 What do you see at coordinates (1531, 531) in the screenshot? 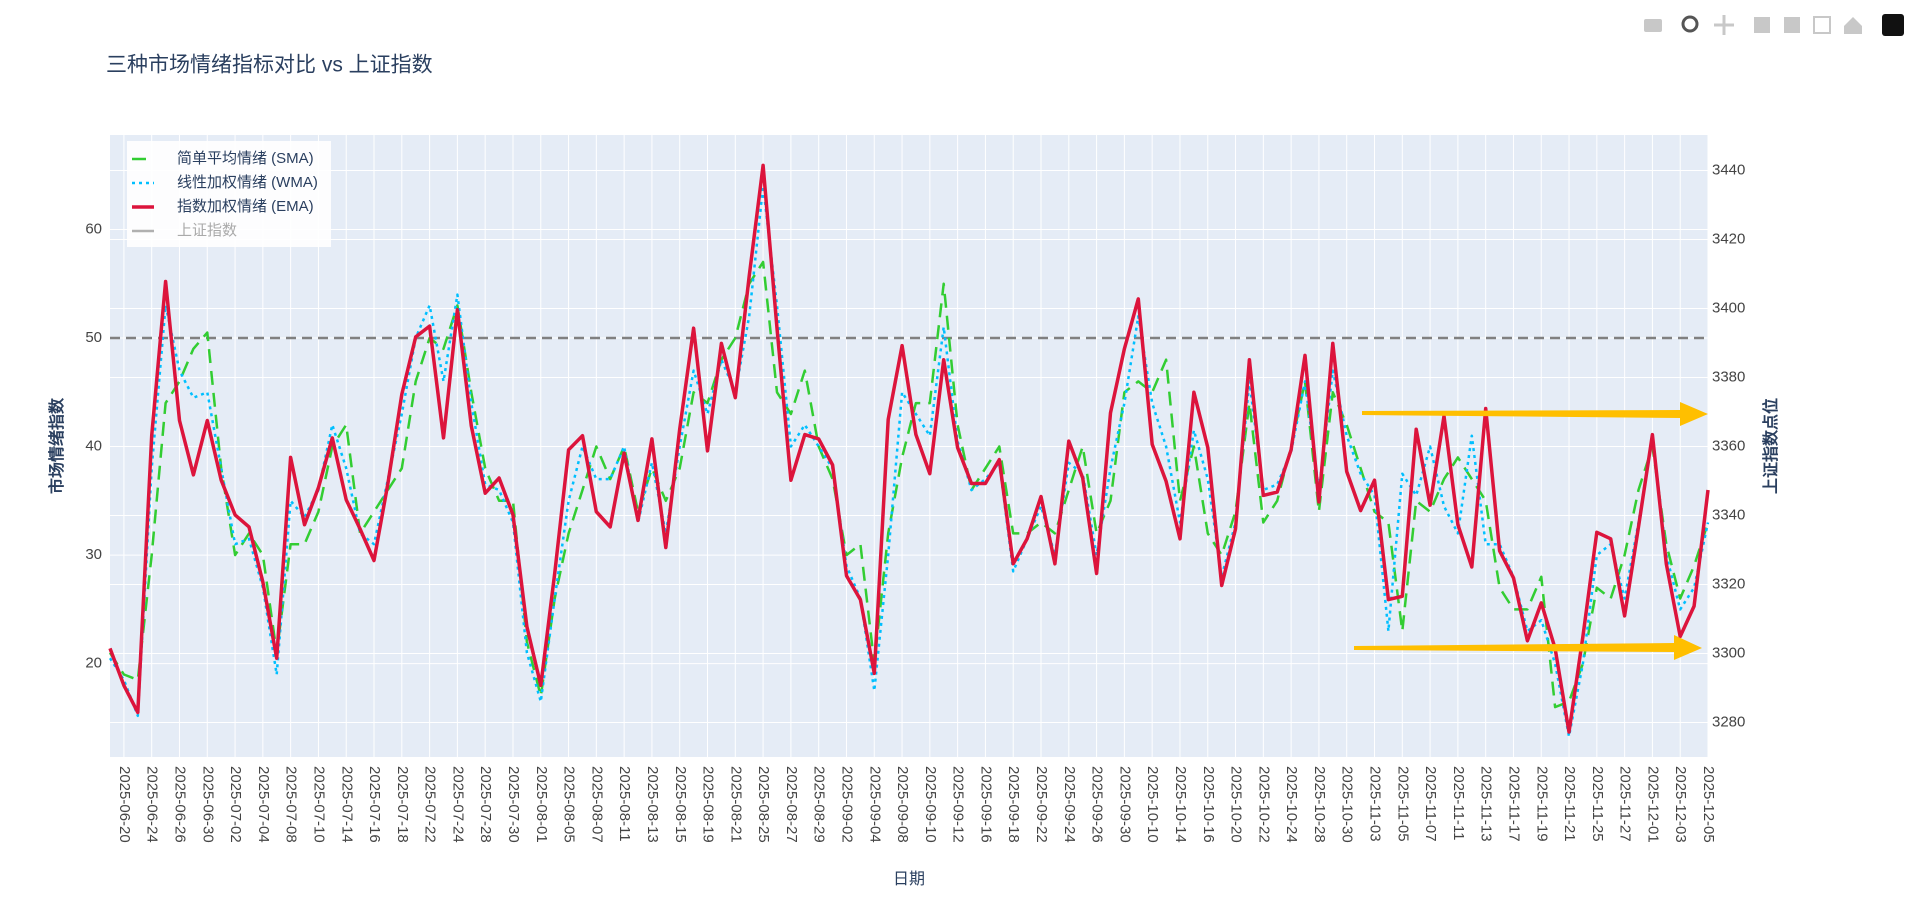
I see `annotation-arrows` at bounding box center [1531, 531].